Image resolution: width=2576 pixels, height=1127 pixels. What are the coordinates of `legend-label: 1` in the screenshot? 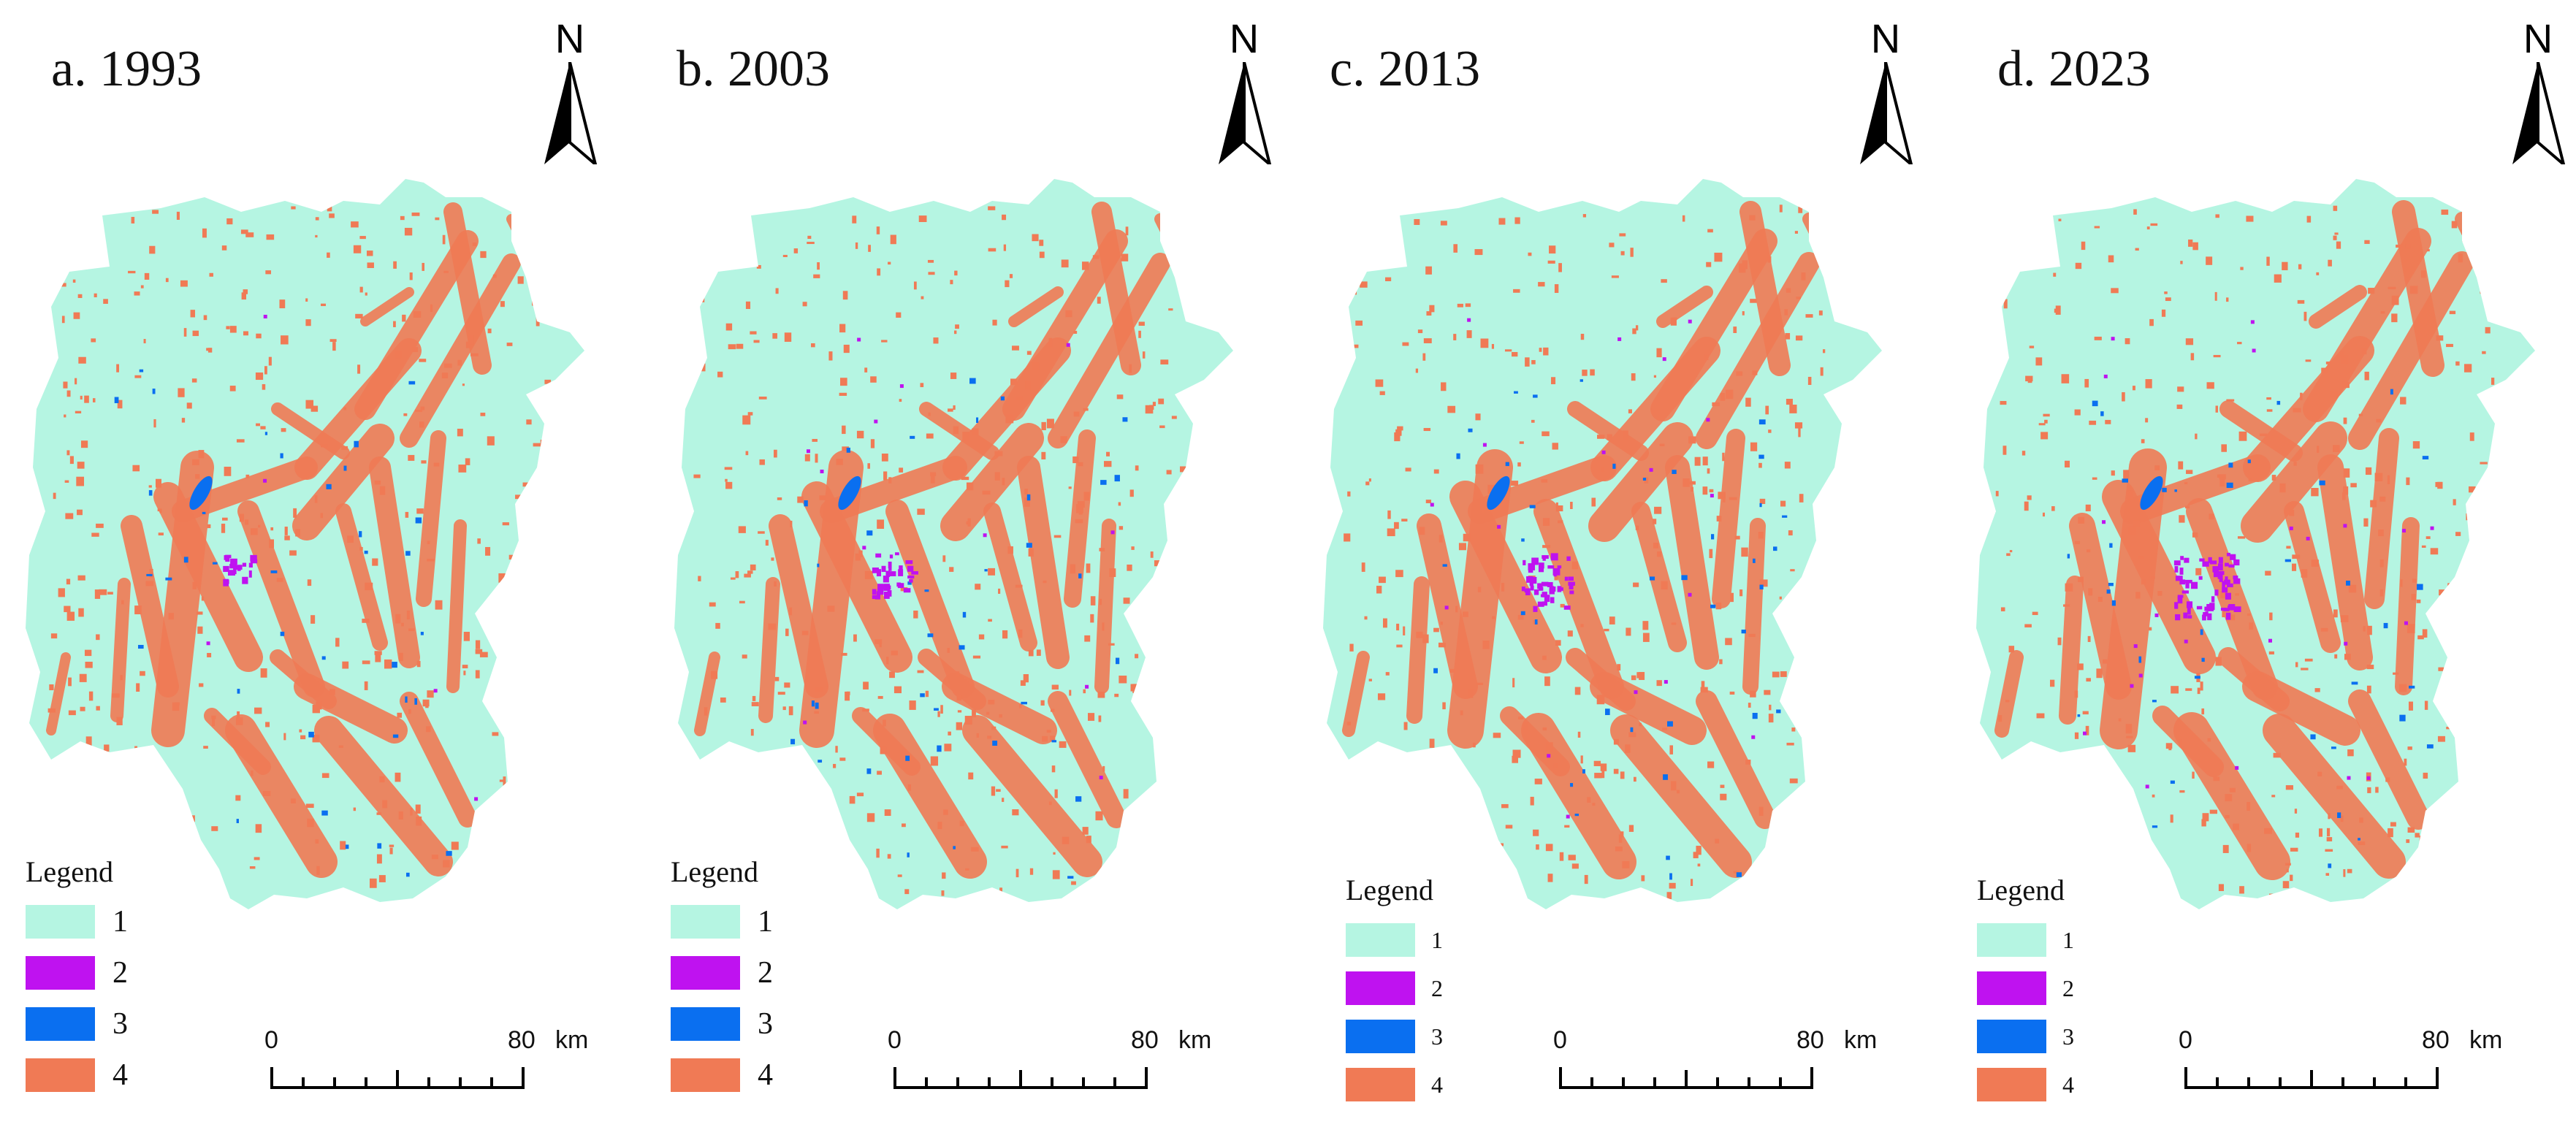 It's located at (766, 922).